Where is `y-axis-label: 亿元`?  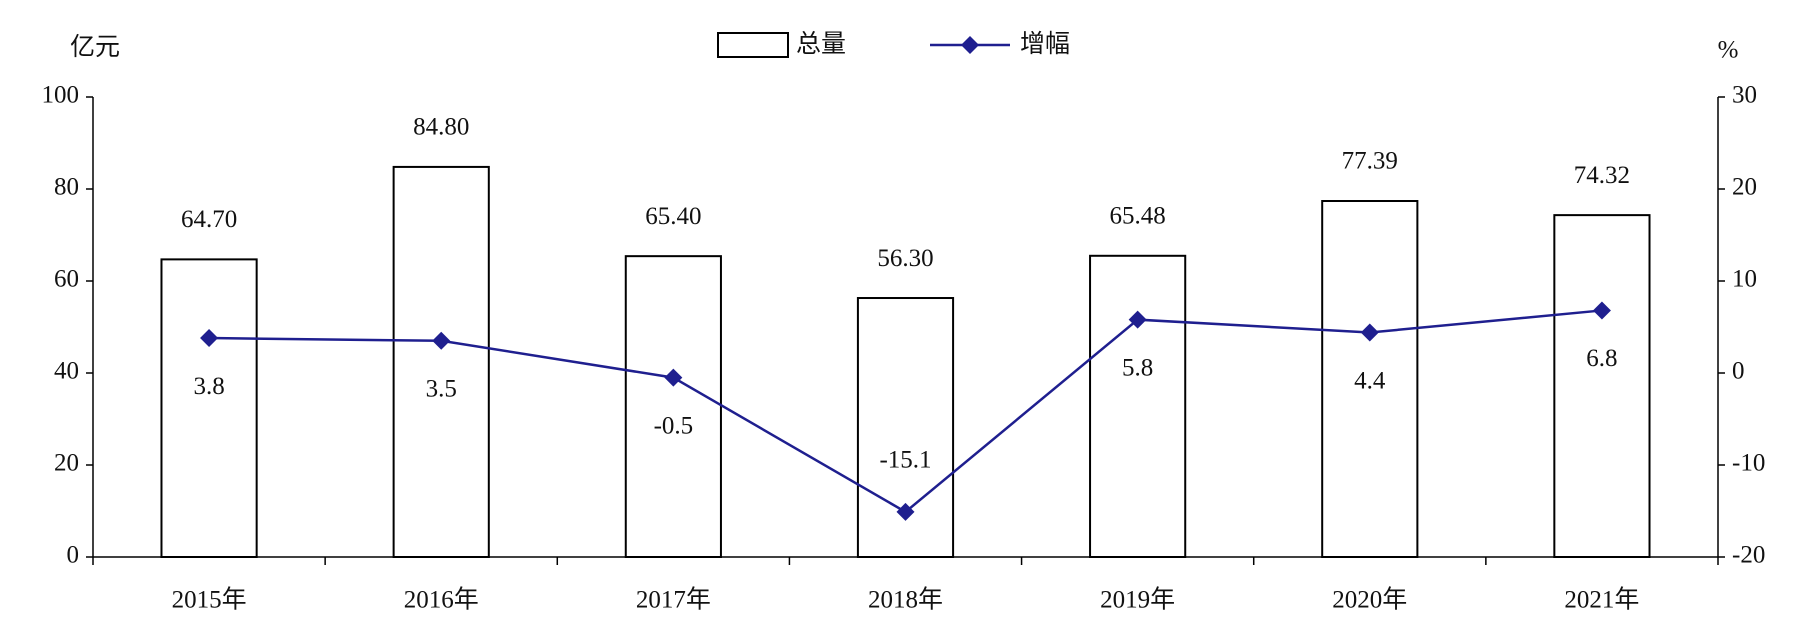 y-axis-label: 亿元 is located at coordinates (95, 46).